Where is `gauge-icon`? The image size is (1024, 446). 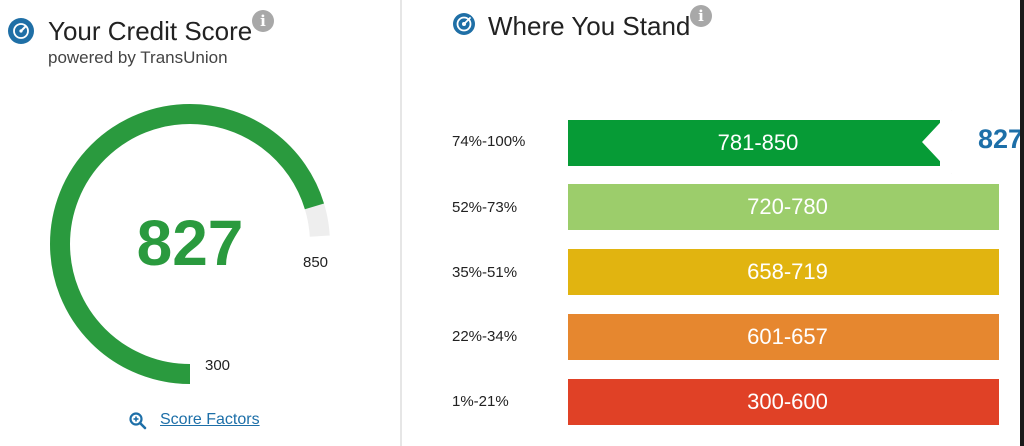
gauge-icon is located at coordinates (21, 31).